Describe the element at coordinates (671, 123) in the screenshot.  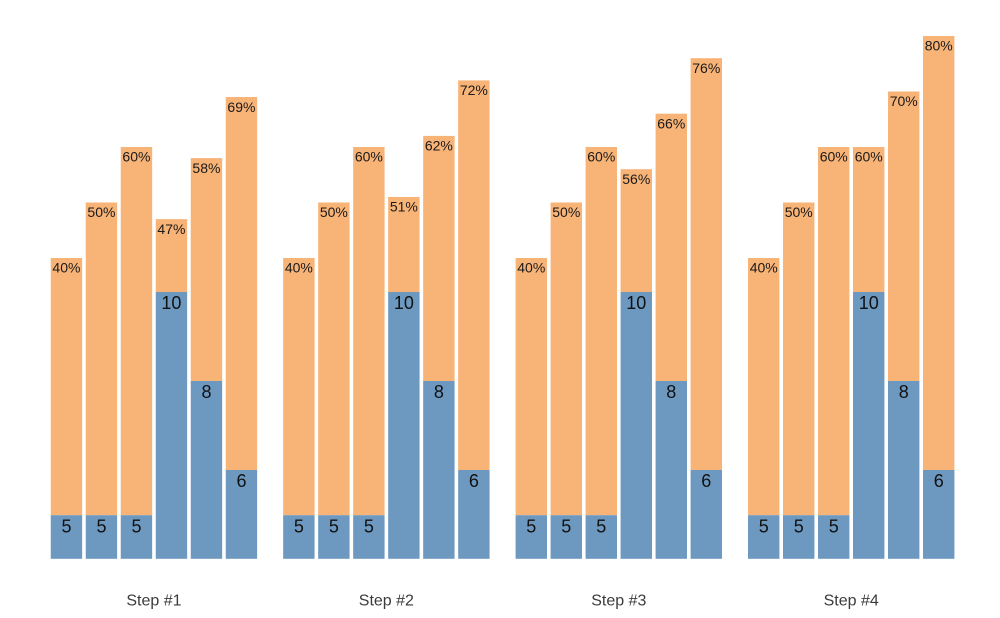
I see `svg-text: 66%` at that location.